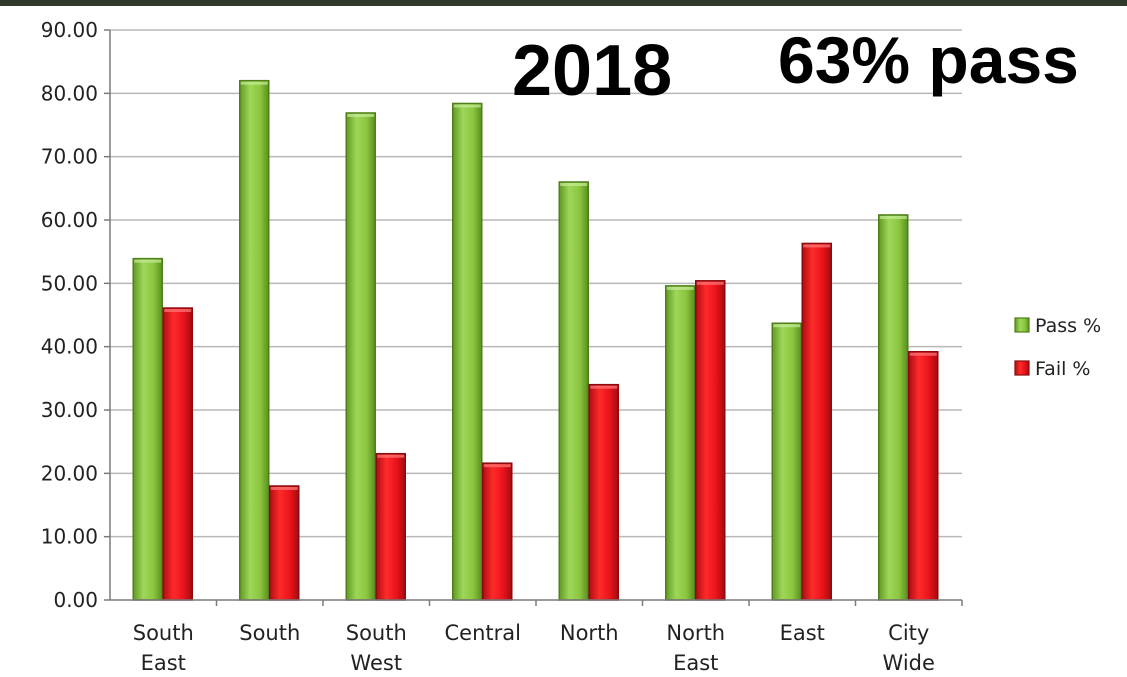  Describe the element at coordinates (69, 347) in the screenshot. I see `y-tick-label: 40.00` at that location.